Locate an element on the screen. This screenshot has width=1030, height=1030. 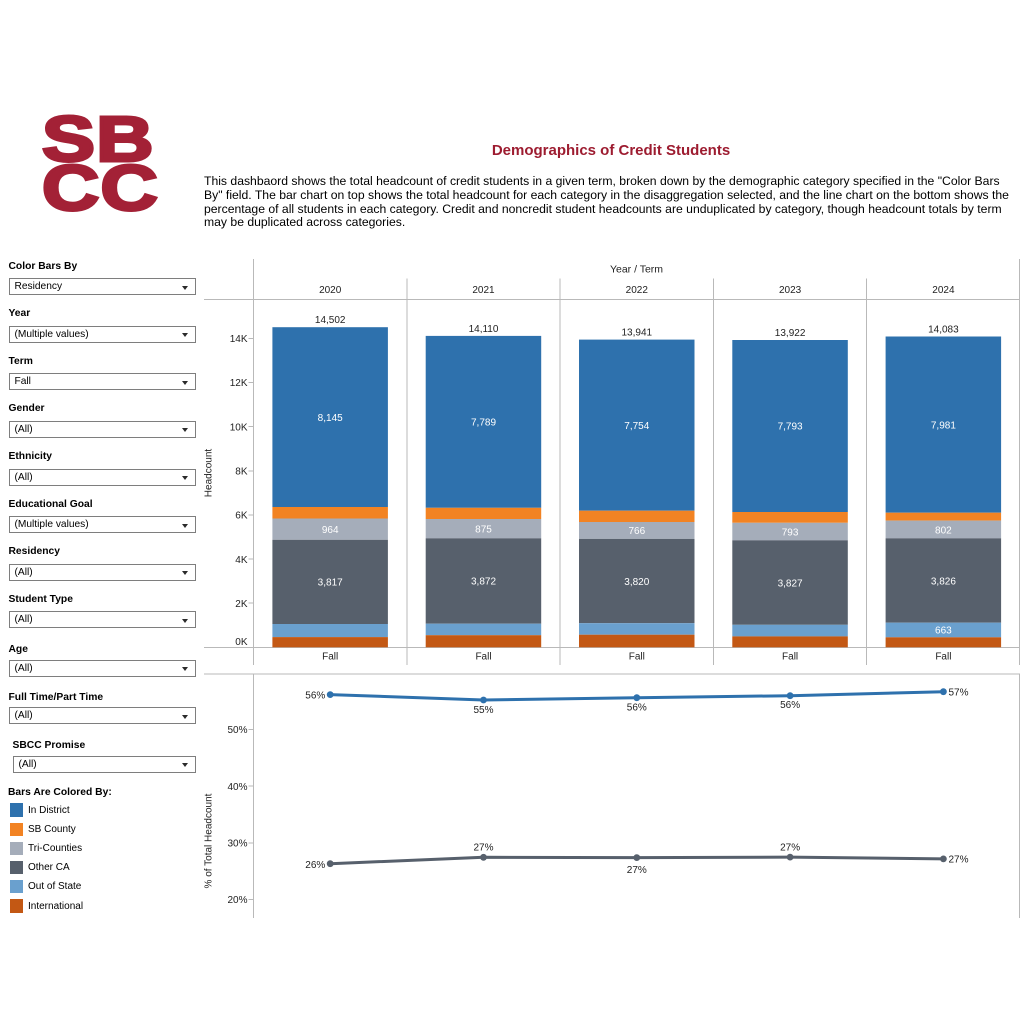
svg-text: 2024 is located at coordinates (943, 290).